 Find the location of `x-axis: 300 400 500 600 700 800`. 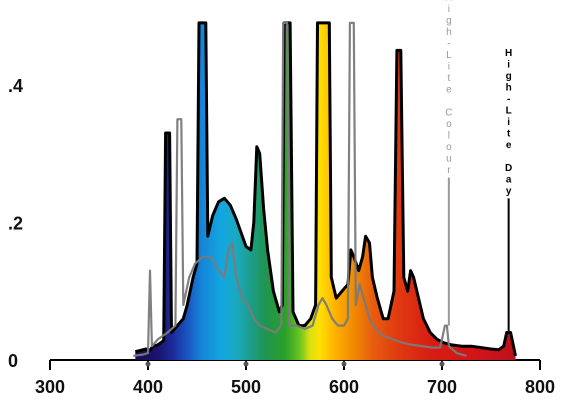

x-axis: 300 400 500 600 700 800 is located at coordinates (295, 378).